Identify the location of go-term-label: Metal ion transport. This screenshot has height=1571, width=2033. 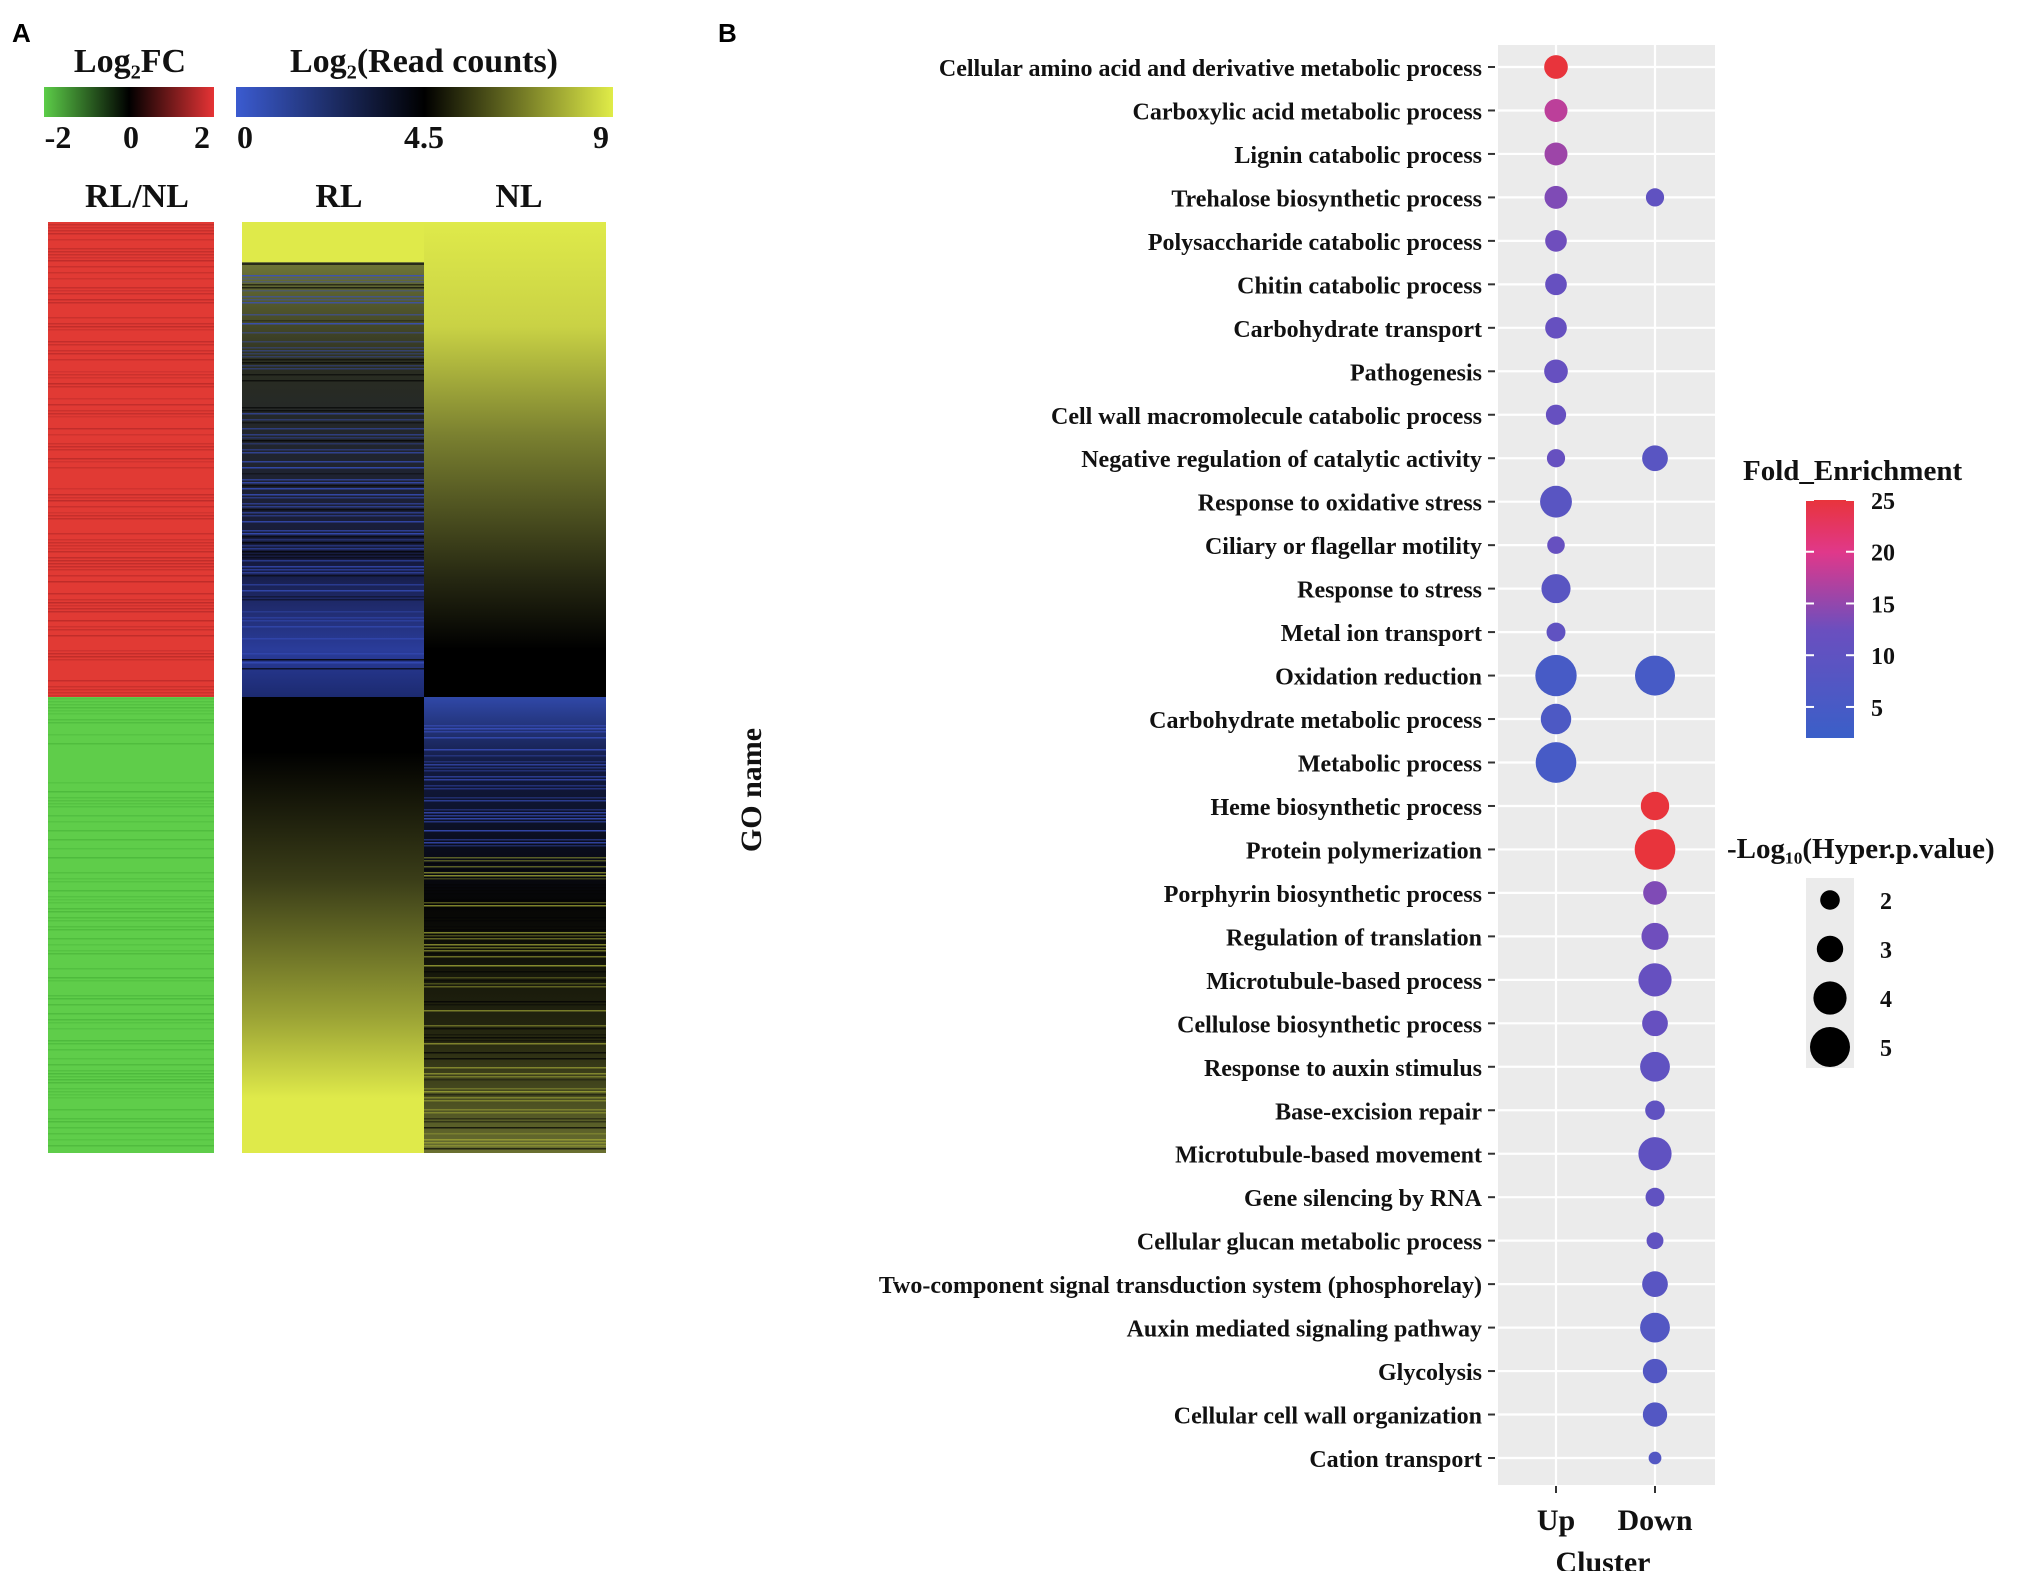
(1381, 634).